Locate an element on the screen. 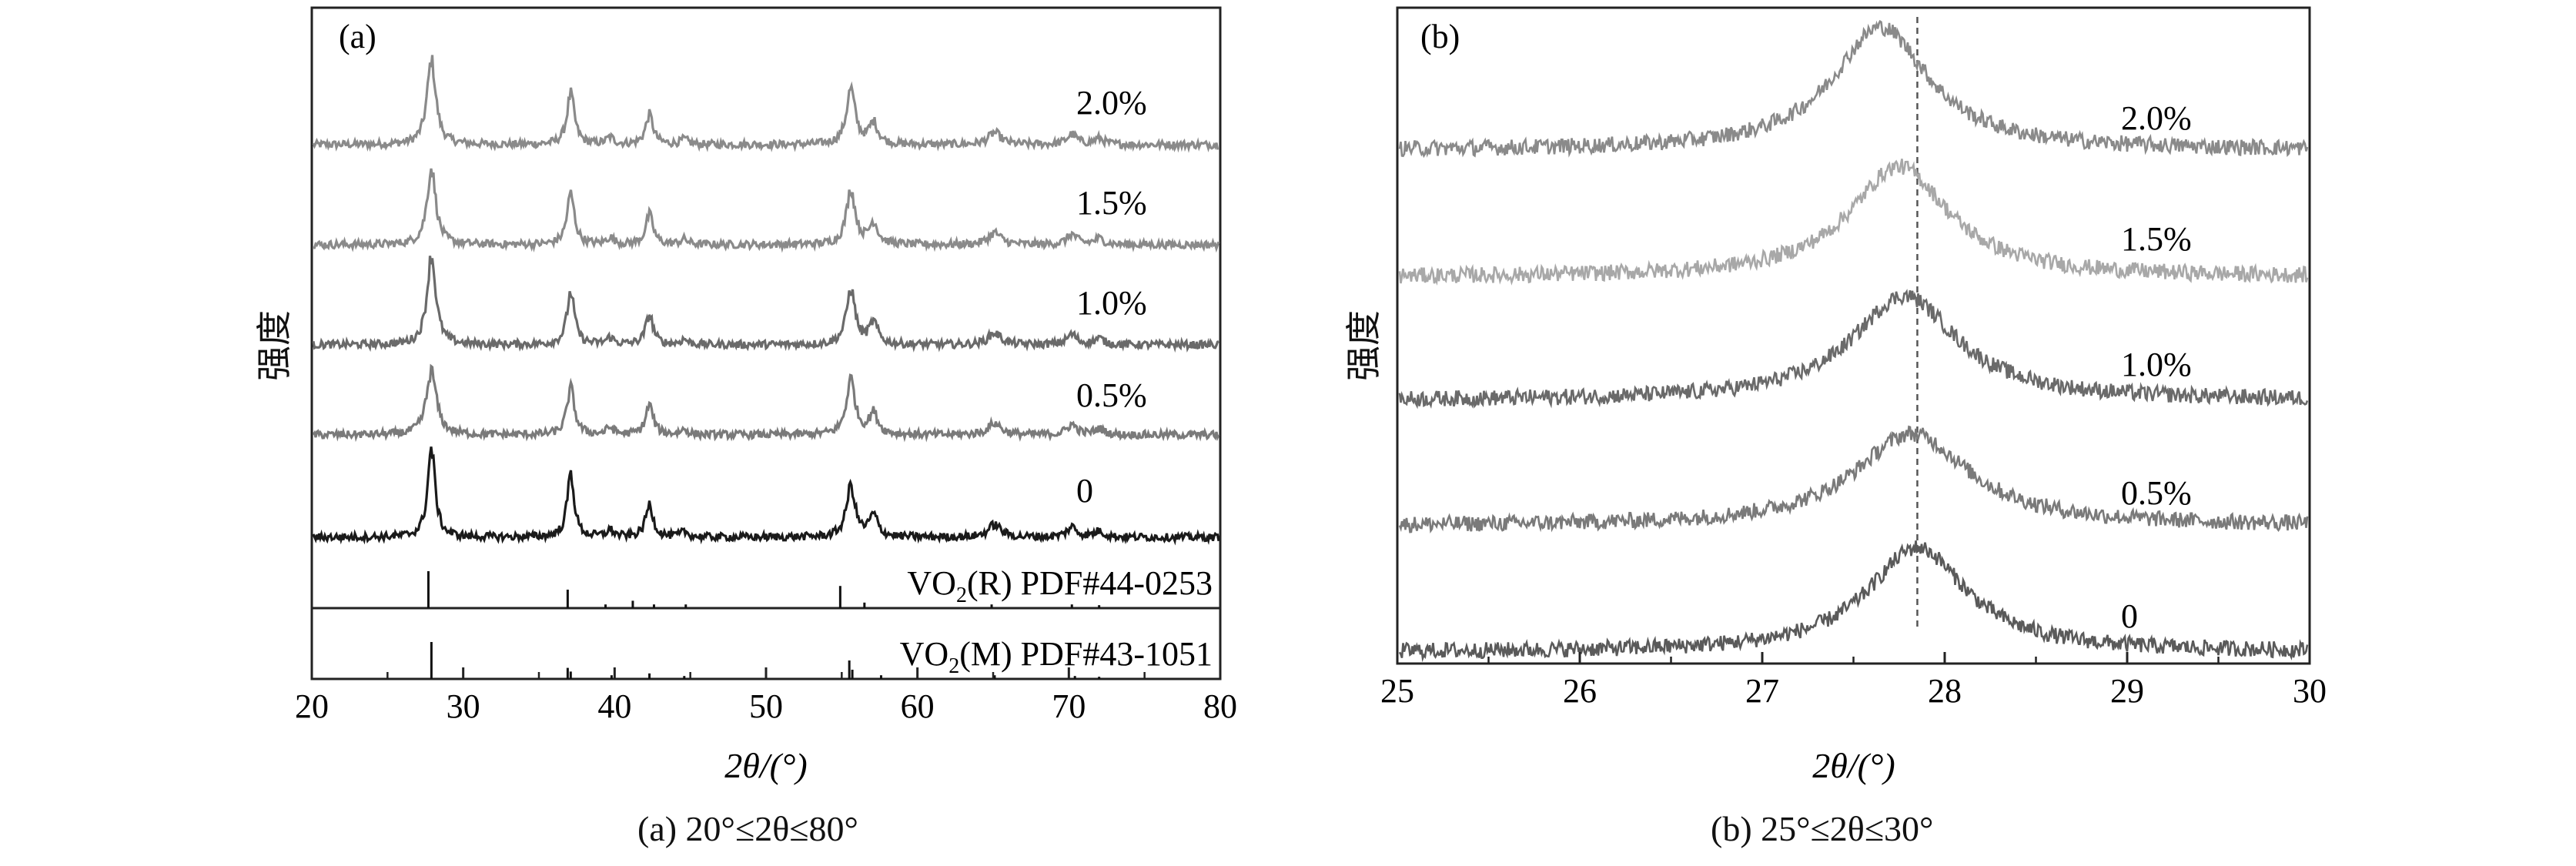  panel-b-label: (b) is located at coordinates (1440, 36).